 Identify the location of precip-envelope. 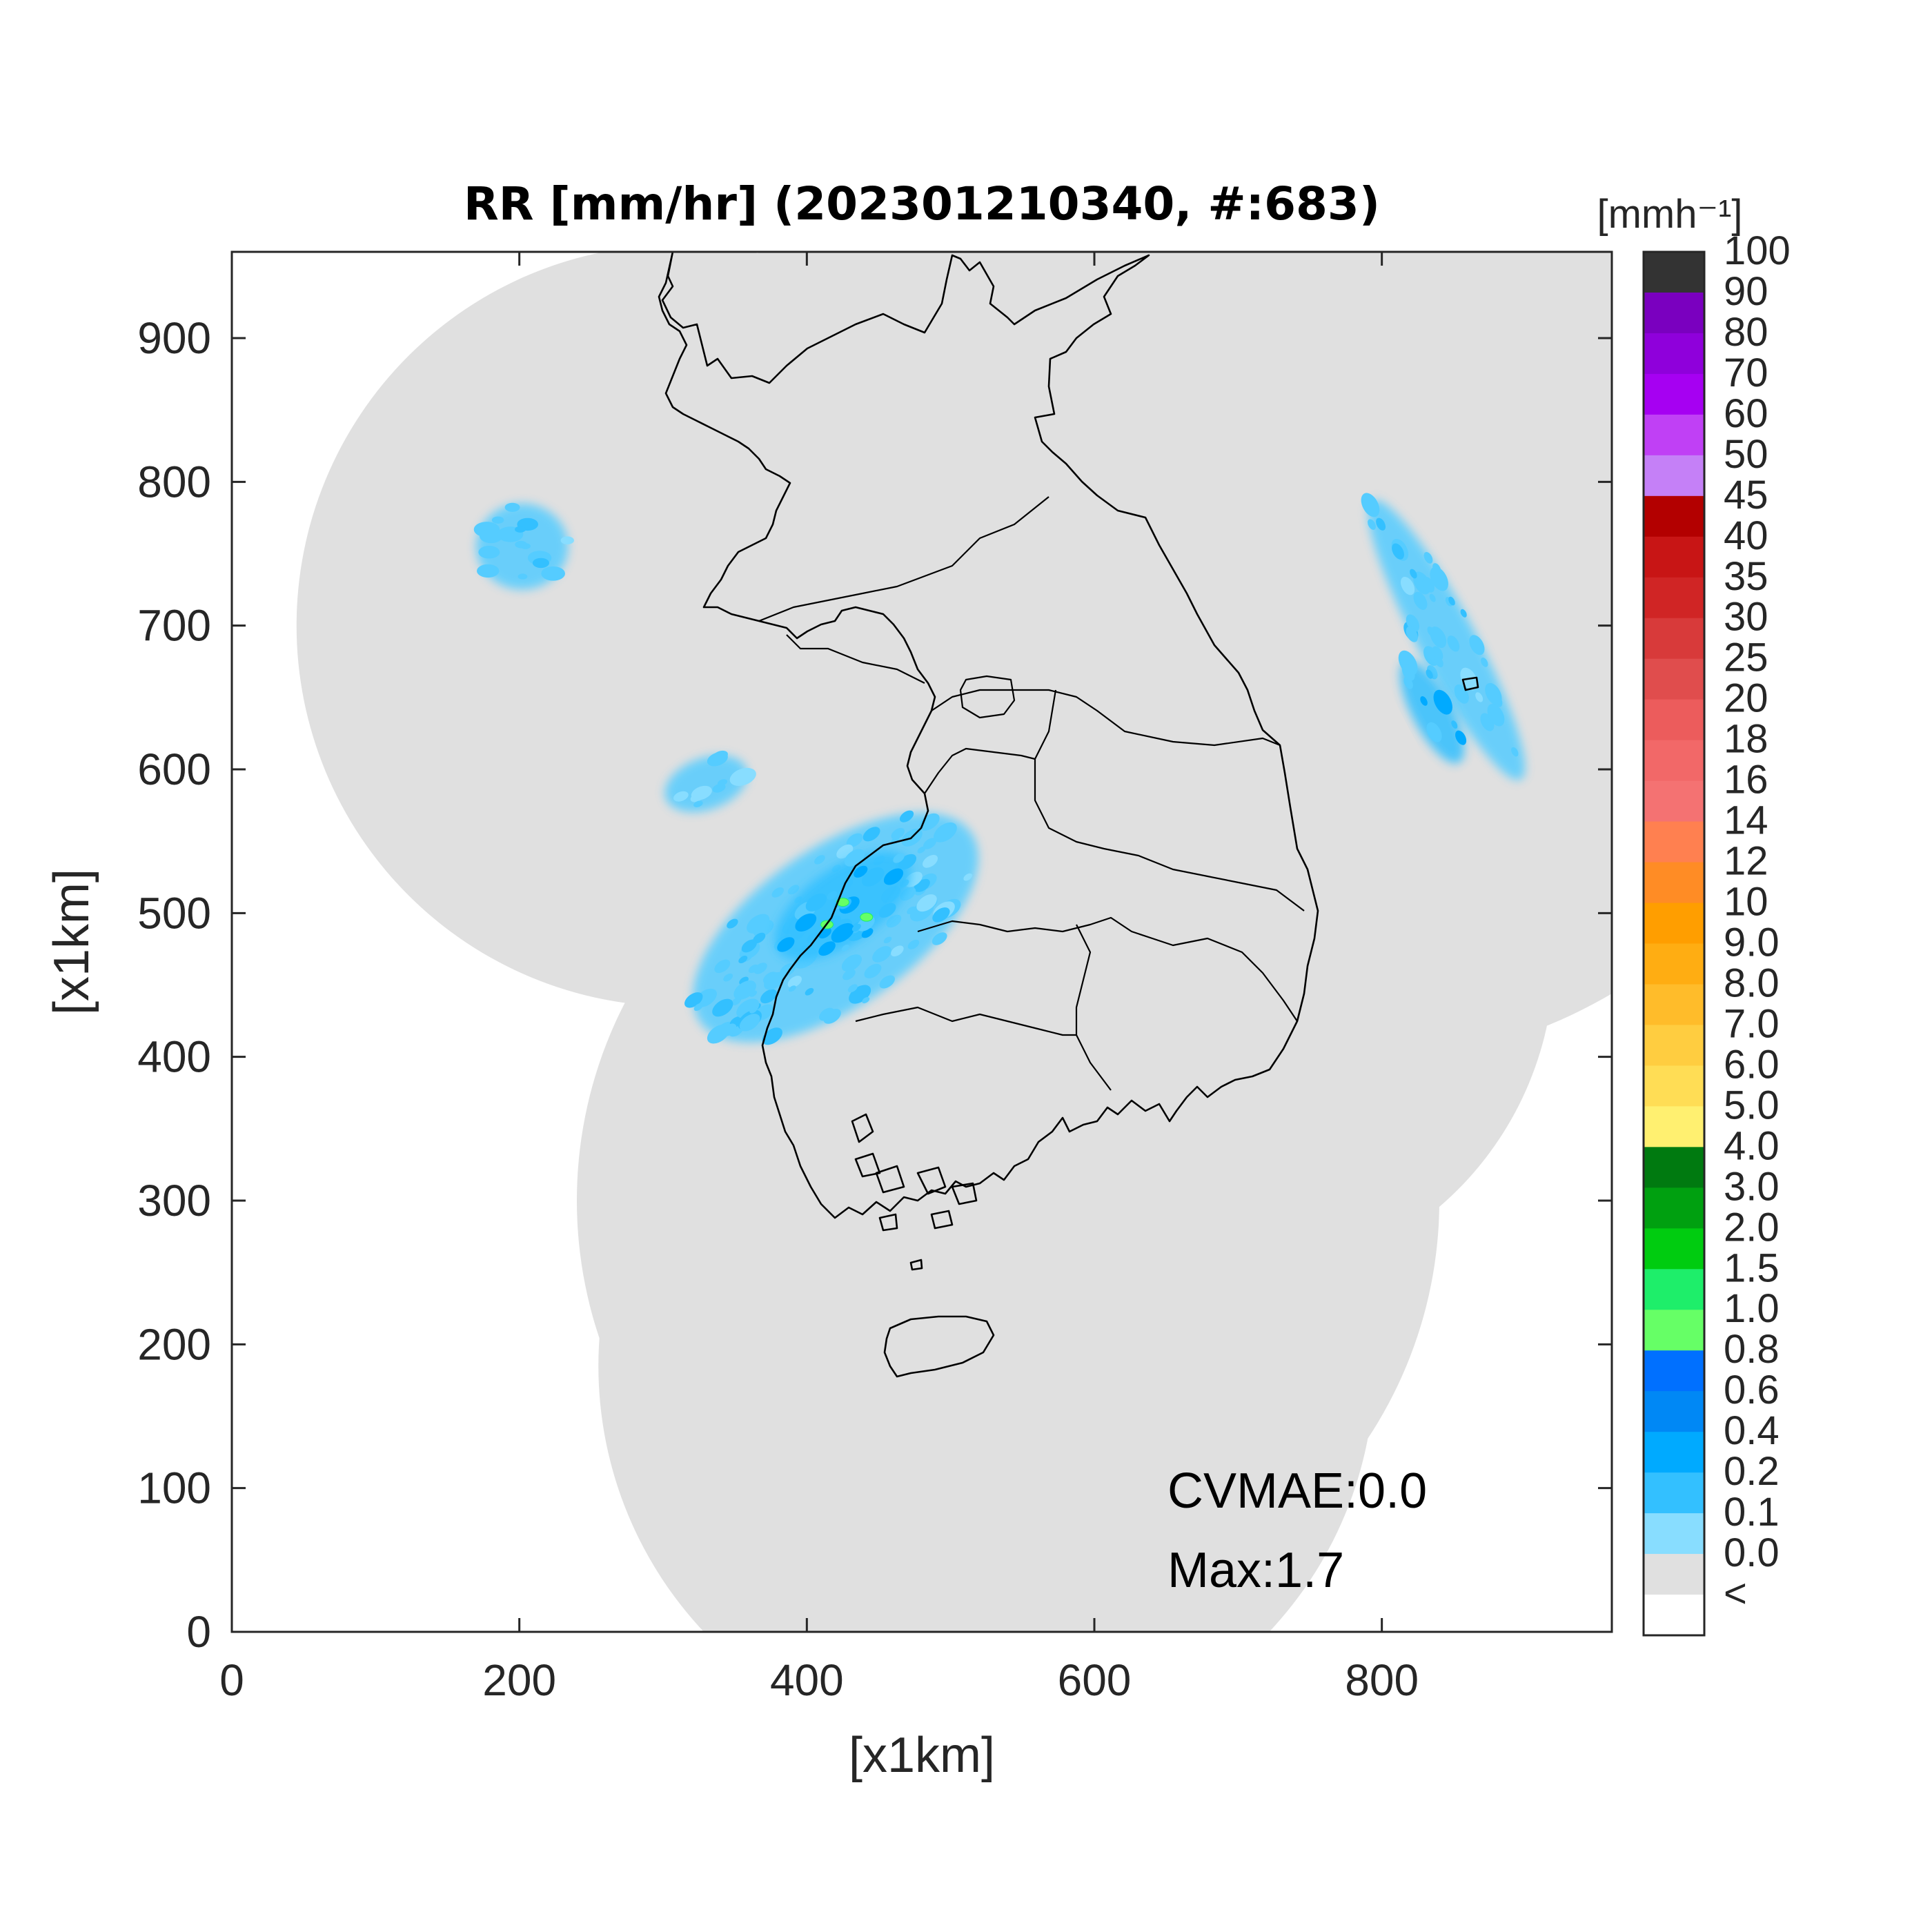
(1447, 640).